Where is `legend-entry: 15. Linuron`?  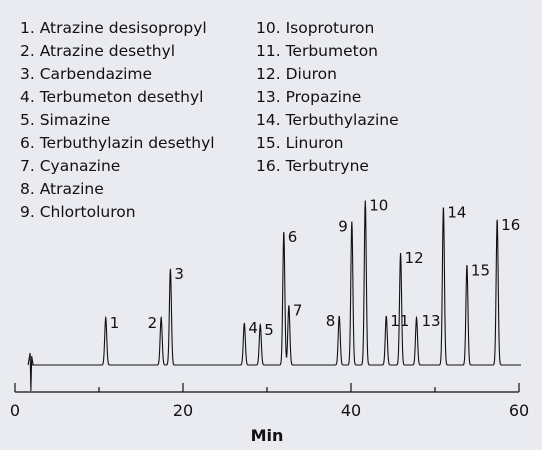 legend-entry: 15. Linuron is located at coordinates (300, 143).